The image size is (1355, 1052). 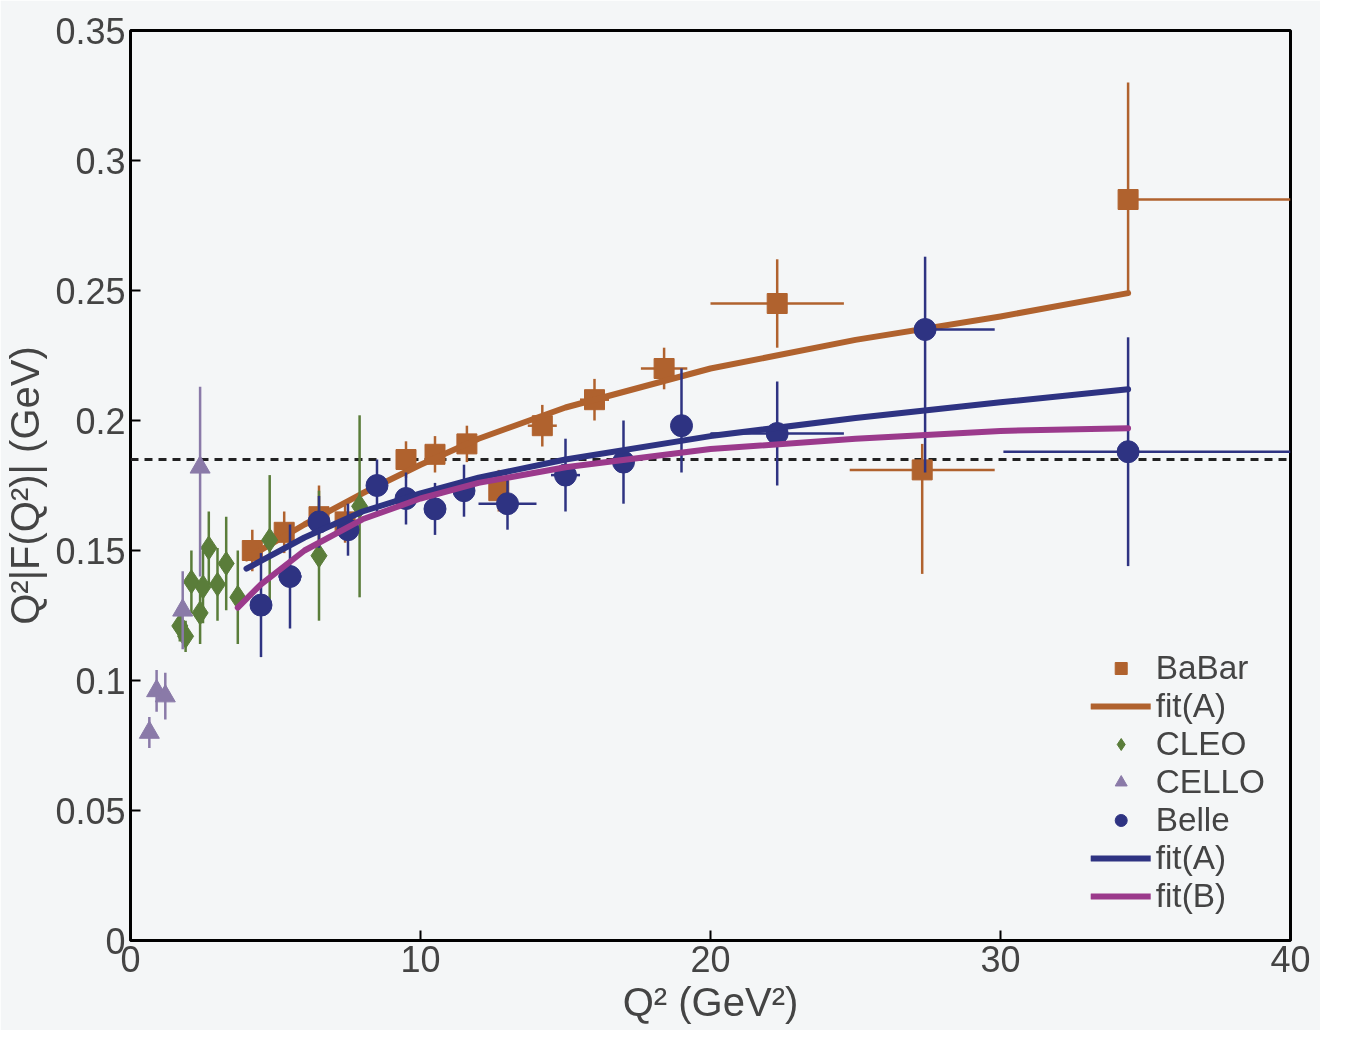 What do you see at coordinates (420, 959) in the screenshot?
I see `x-tick-label: 10` at bounding box center [420, 959].